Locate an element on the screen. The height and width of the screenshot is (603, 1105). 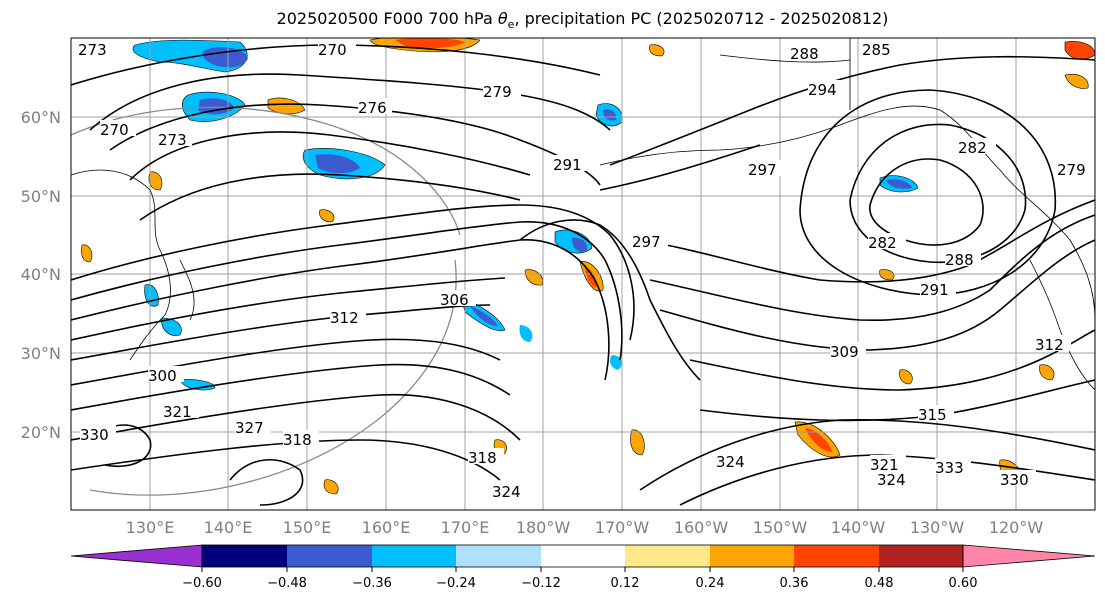
colorbar-extend-max is located at coordinates (1029, 556).